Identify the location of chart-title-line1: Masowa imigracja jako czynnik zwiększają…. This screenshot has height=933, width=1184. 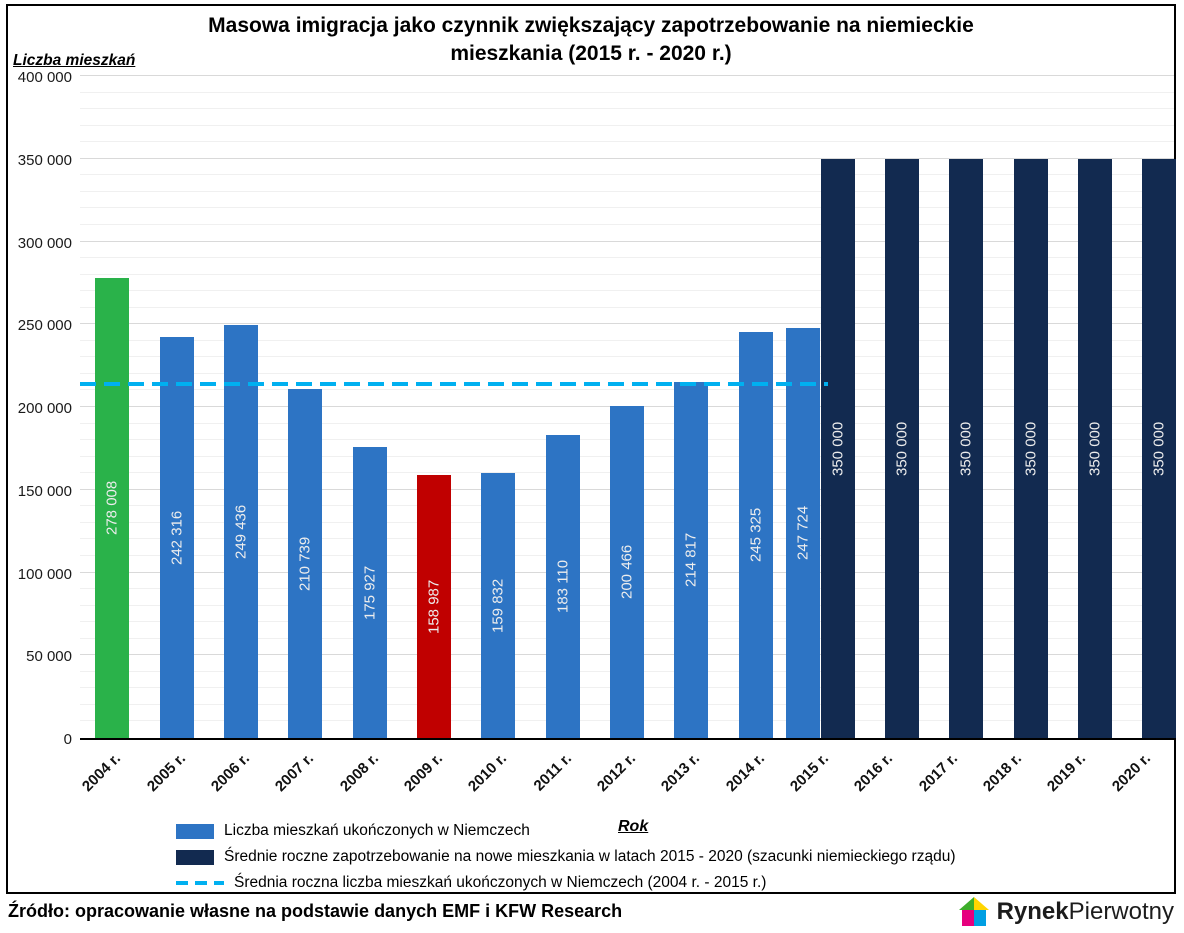
(591, 25).